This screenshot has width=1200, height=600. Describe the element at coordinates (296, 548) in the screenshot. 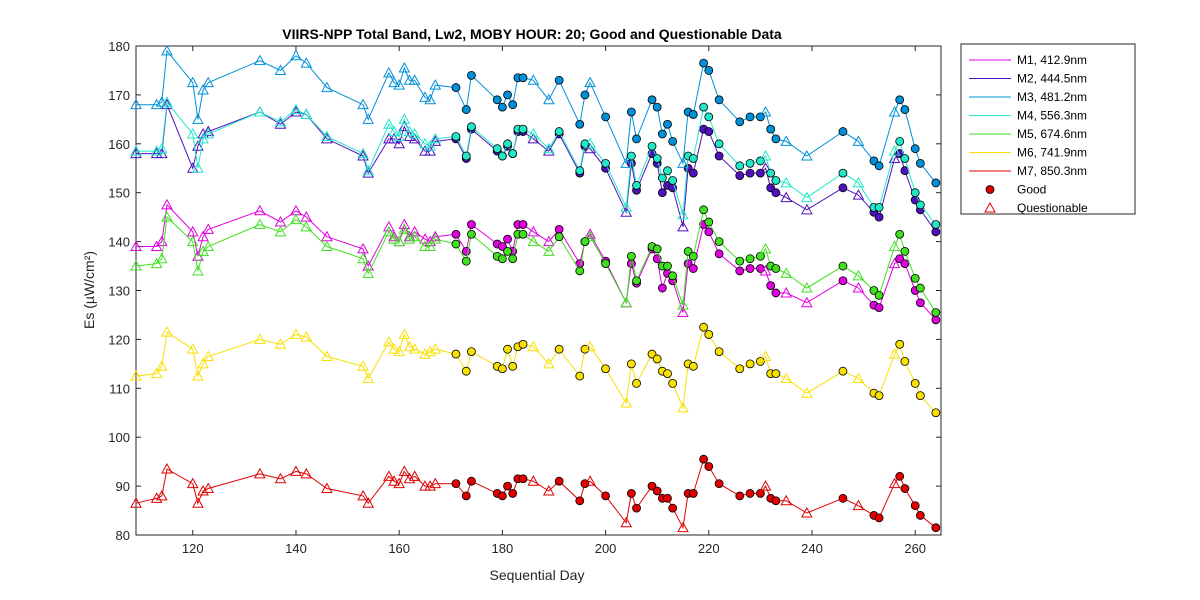

I see `x-tick-label: 140` at that location.